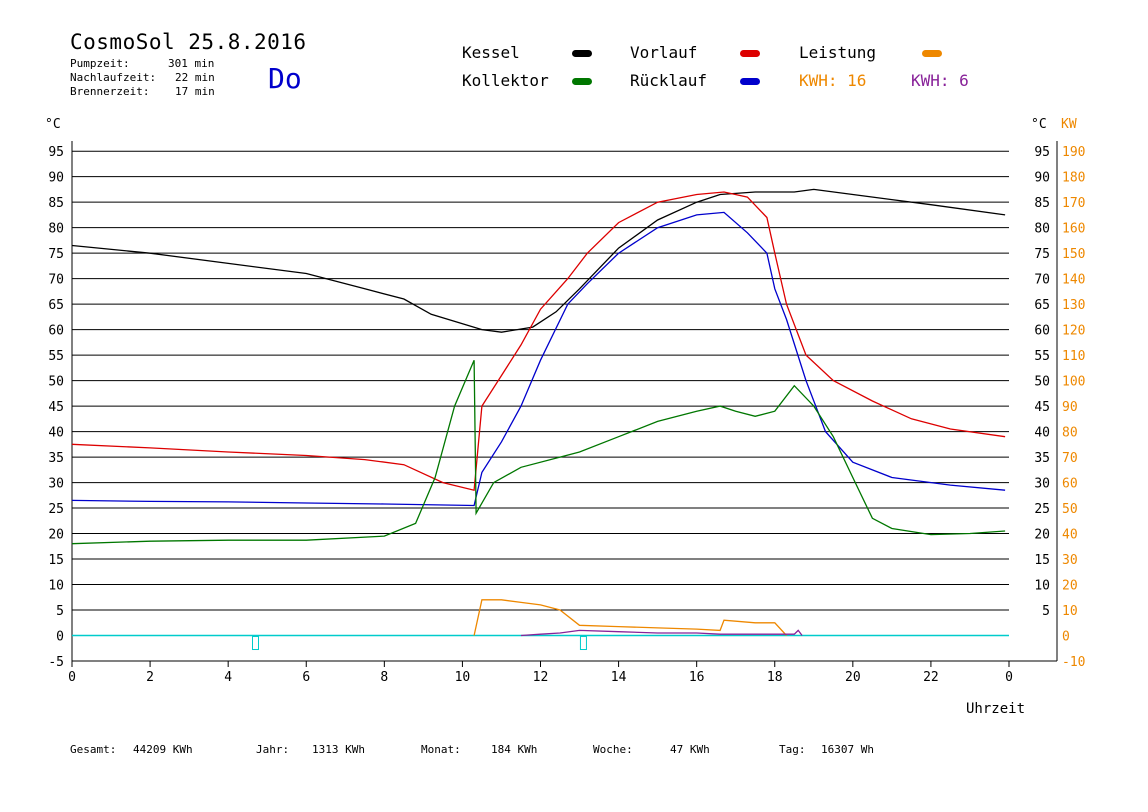  What do you see at coordinates (833, 80) in the screenshot?
I see `legend-kwh-16: KWH: 16` at bounding box center [833, 80].